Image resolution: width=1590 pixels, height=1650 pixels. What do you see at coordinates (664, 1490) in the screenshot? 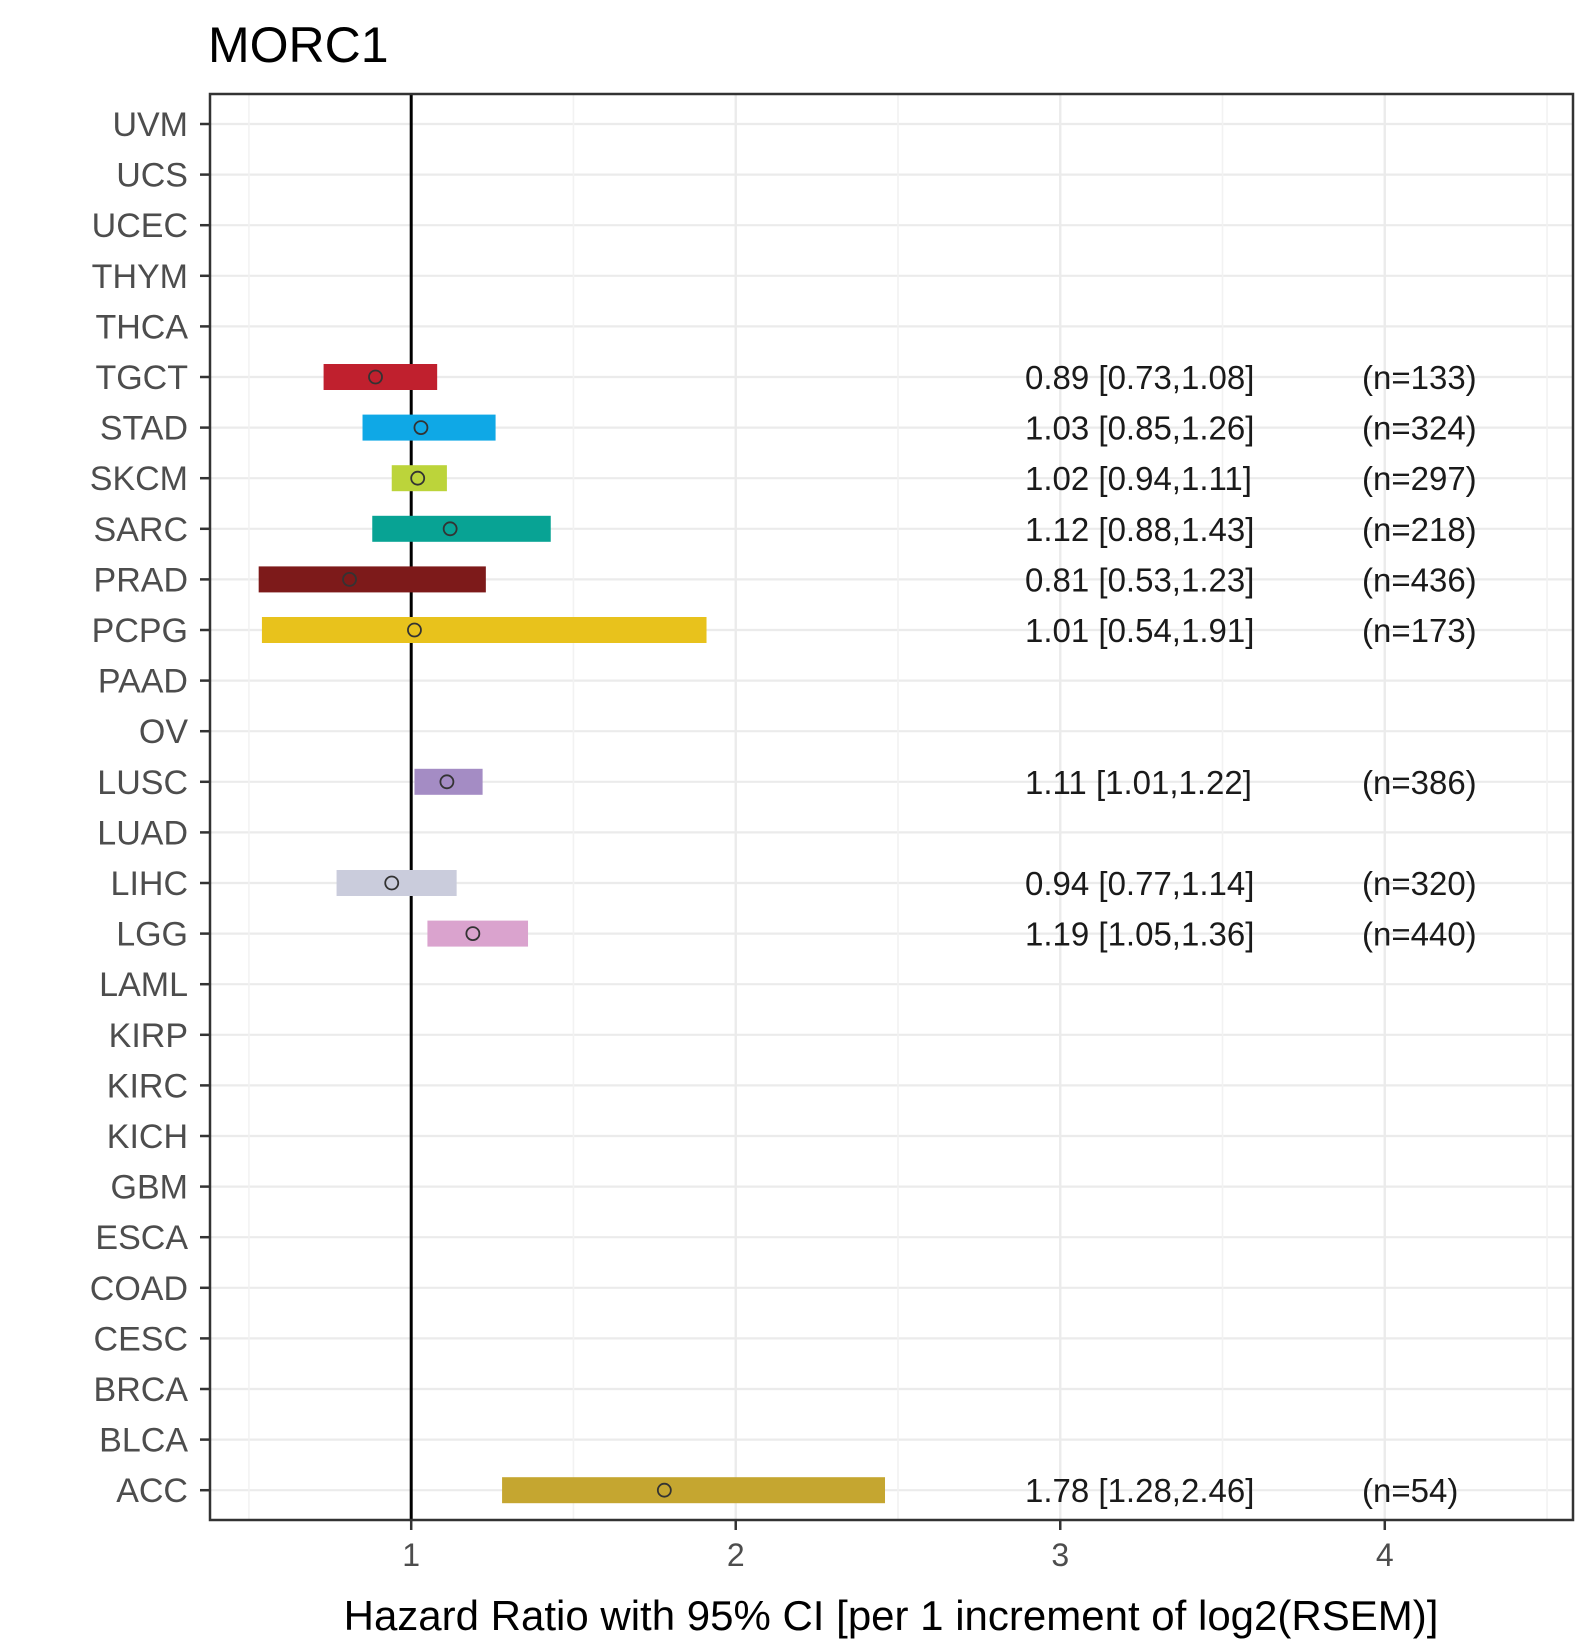
I see `hr-point-acc` at bounding box center [664, 1490].